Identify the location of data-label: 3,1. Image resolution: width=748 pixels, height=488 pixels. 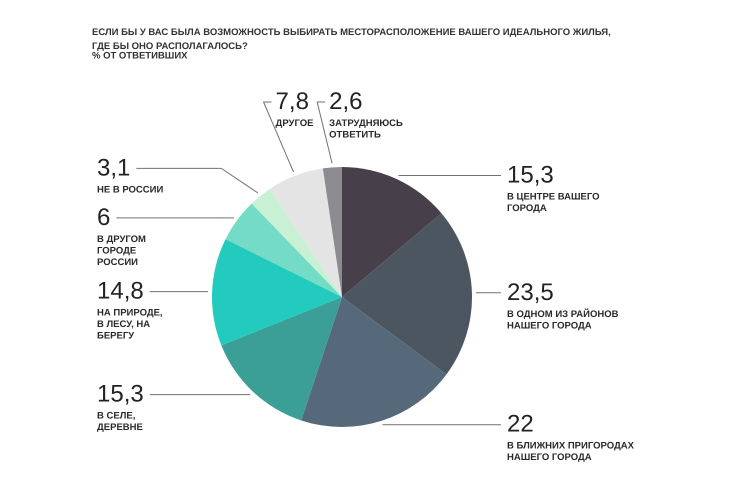
(113, 168).